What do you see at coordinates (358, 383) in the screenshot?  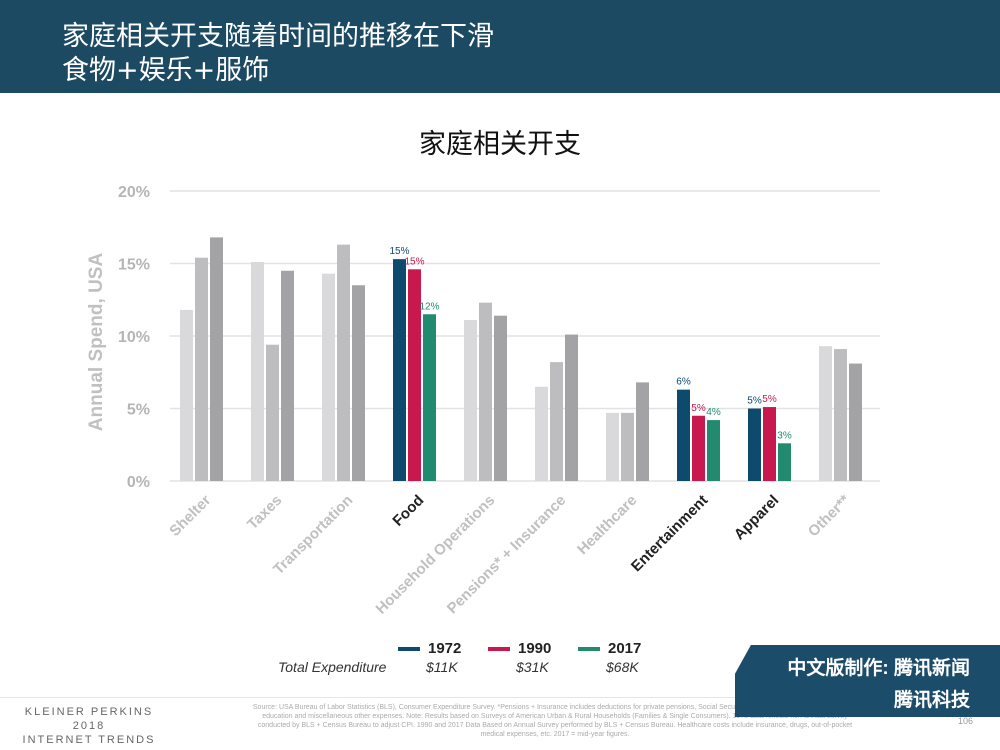 I see `bar-transportation-2017` at bounding box center [358, 383].